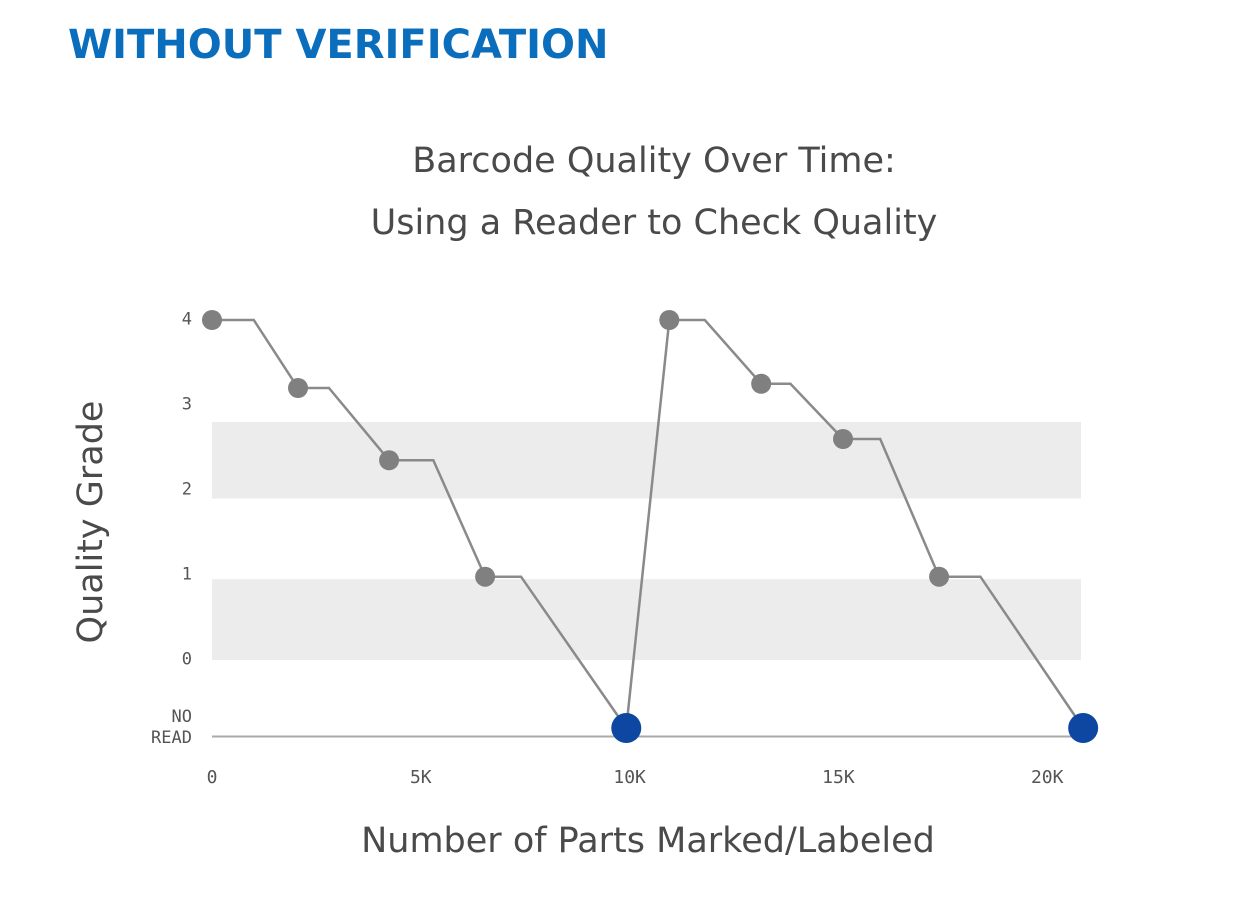 The width and height of the screenshot is (1251, 907). What do you see at coordinates (212, 777) in the screenshot?
I see `x-tick-label: 0` at bounding box center [212, 777].